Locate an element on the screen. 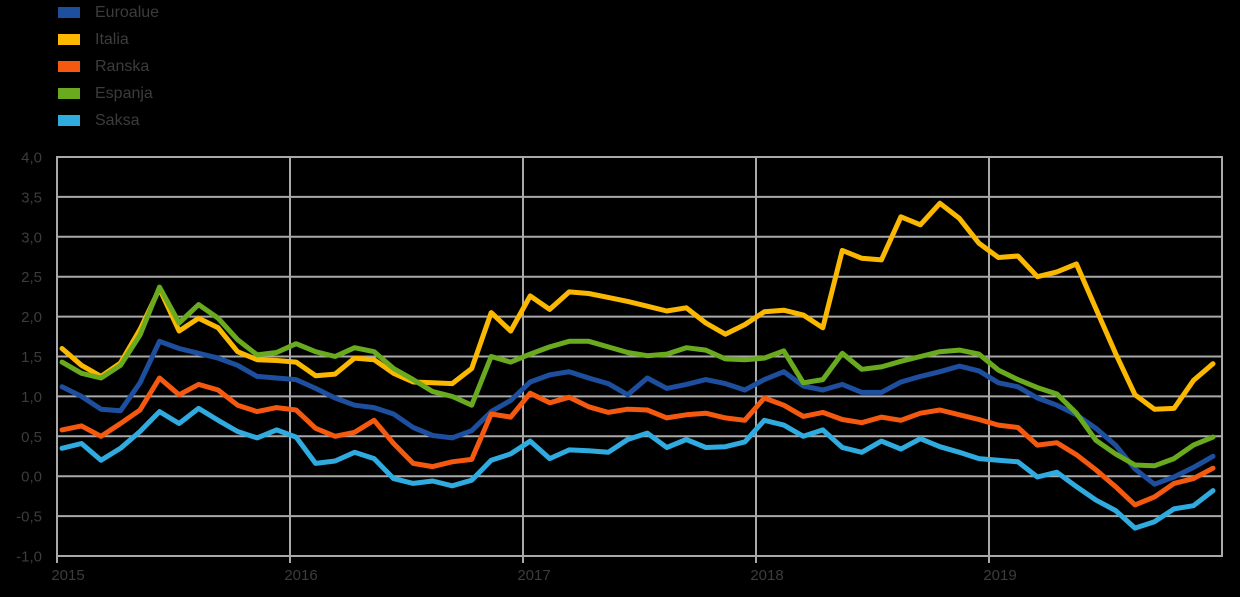  x-tick-label-2016: 2016 is located at coordinates (300, 575).